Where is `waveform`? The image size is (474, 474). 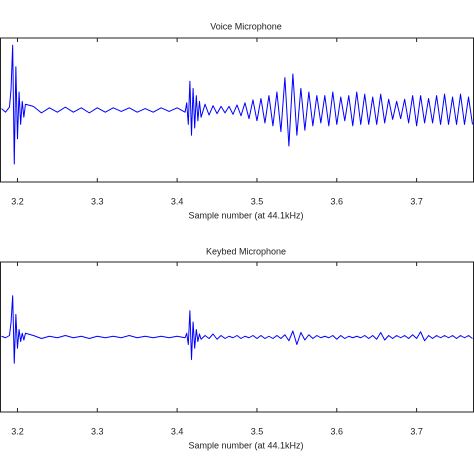 waveform is located at coordinates (237, 329).